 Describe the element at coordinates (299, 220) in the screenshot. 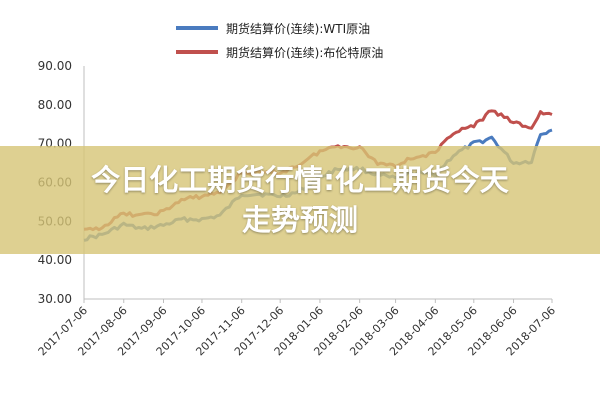

I see `banner-title-line2: 走势预测` at that location.